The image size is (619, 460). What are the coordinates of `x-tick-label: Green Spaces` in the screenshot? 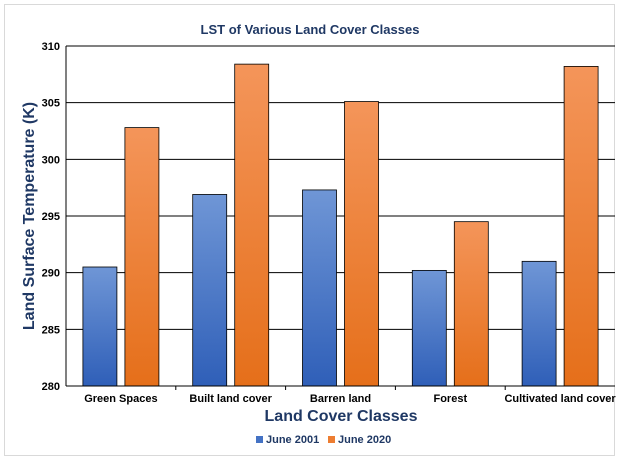 It's located at (120, 399).